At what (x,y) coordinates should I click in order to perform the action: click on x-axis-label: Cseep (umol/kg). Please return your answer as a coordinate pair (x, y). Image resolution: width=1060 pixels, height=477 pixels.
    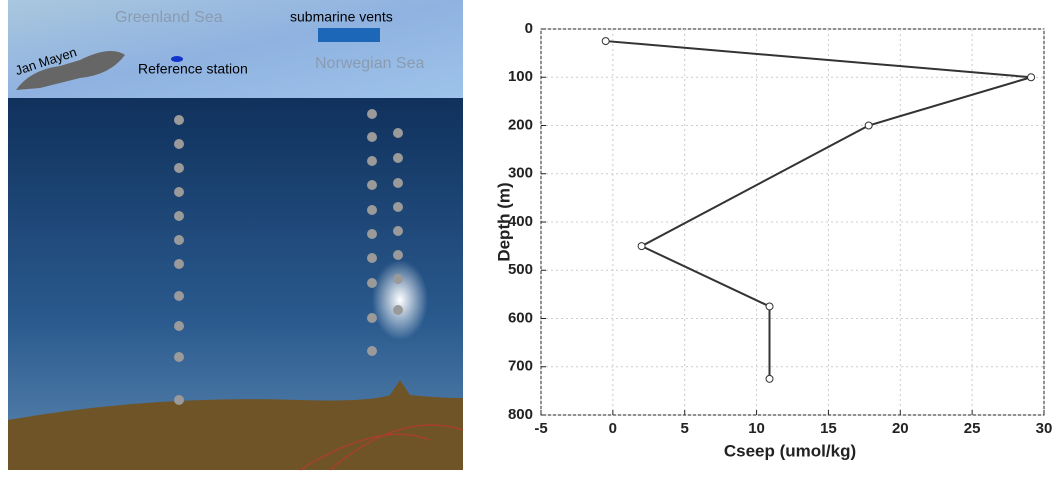
    Looking at the image, I should click on (790, 450).